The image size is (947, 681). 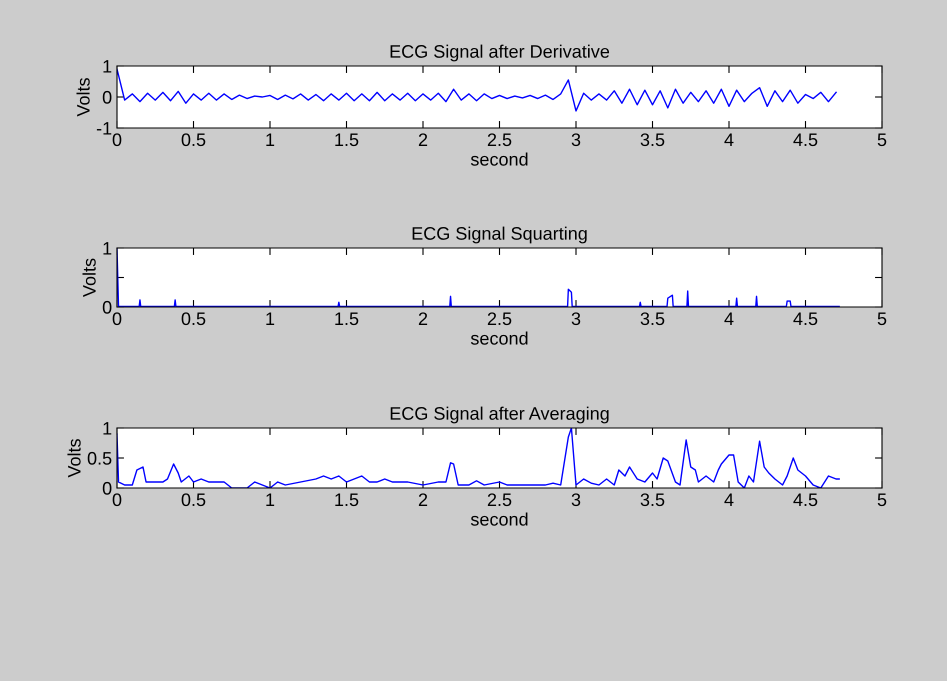 I want to click on chart-title: ECG Signal after Averaging, so click(x=499, y=415).